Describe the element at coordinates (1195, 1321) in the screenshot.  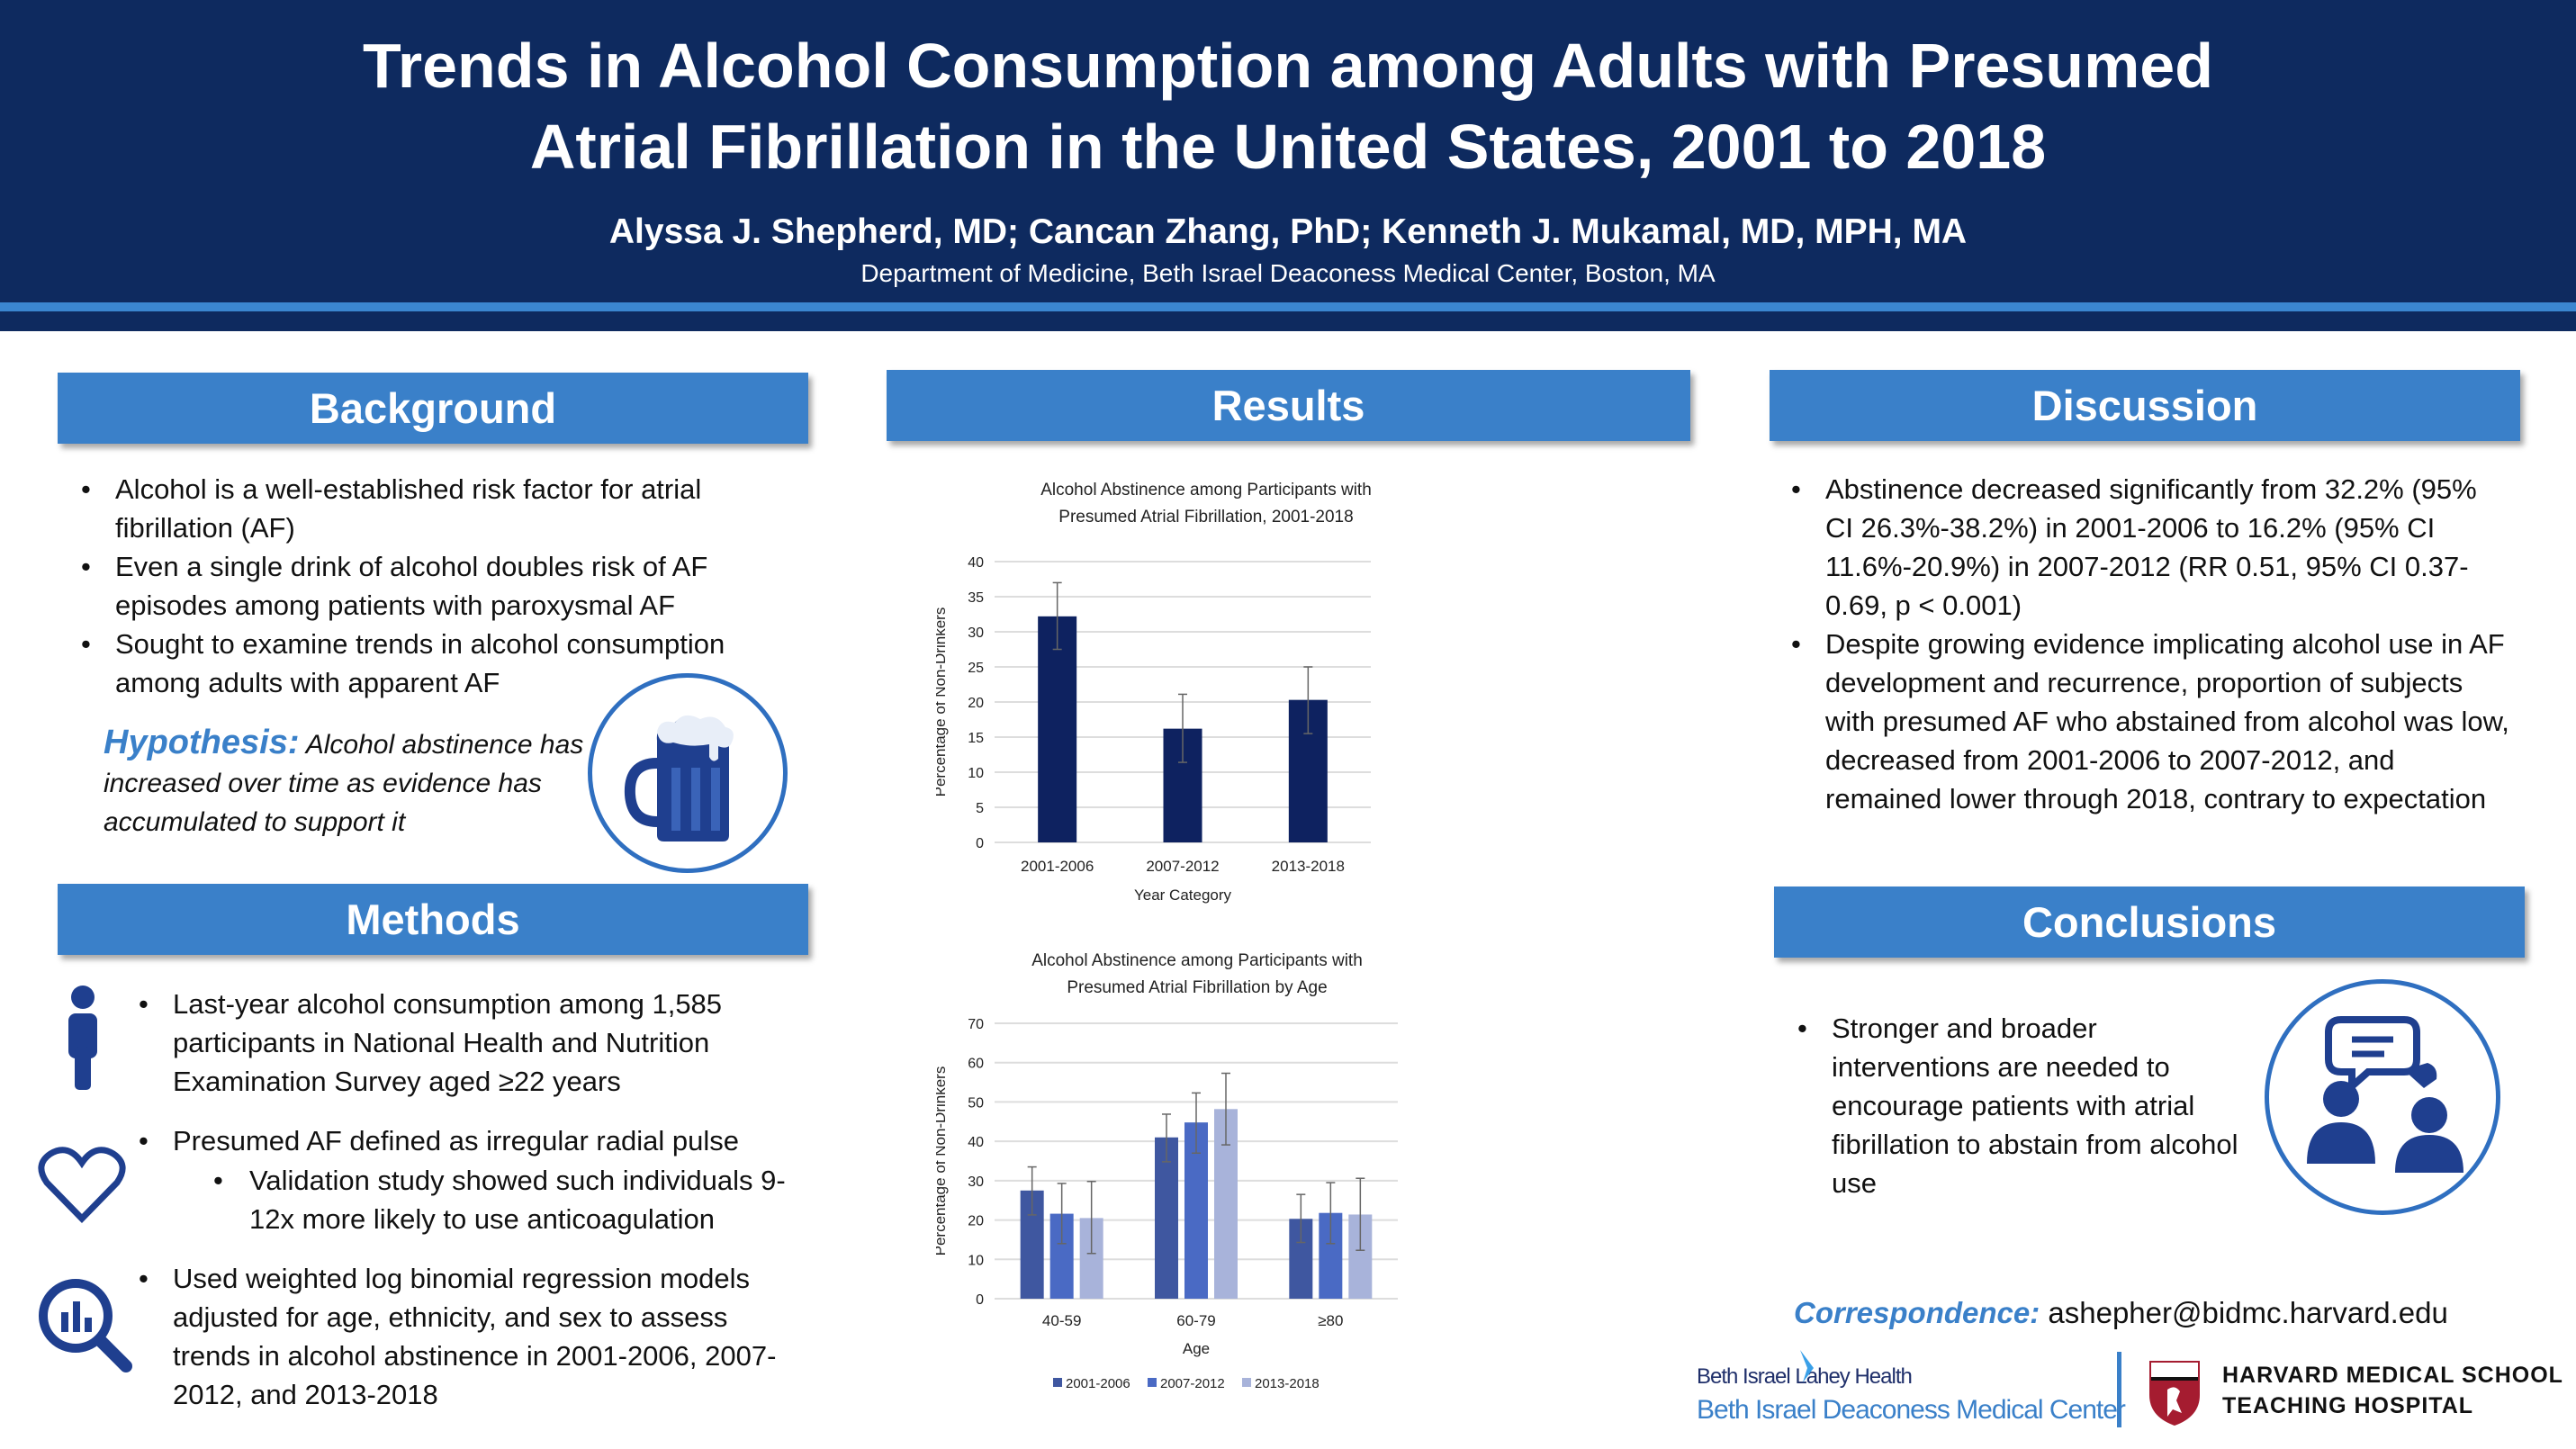
I see `x-tick-label: 60-79` at that location.